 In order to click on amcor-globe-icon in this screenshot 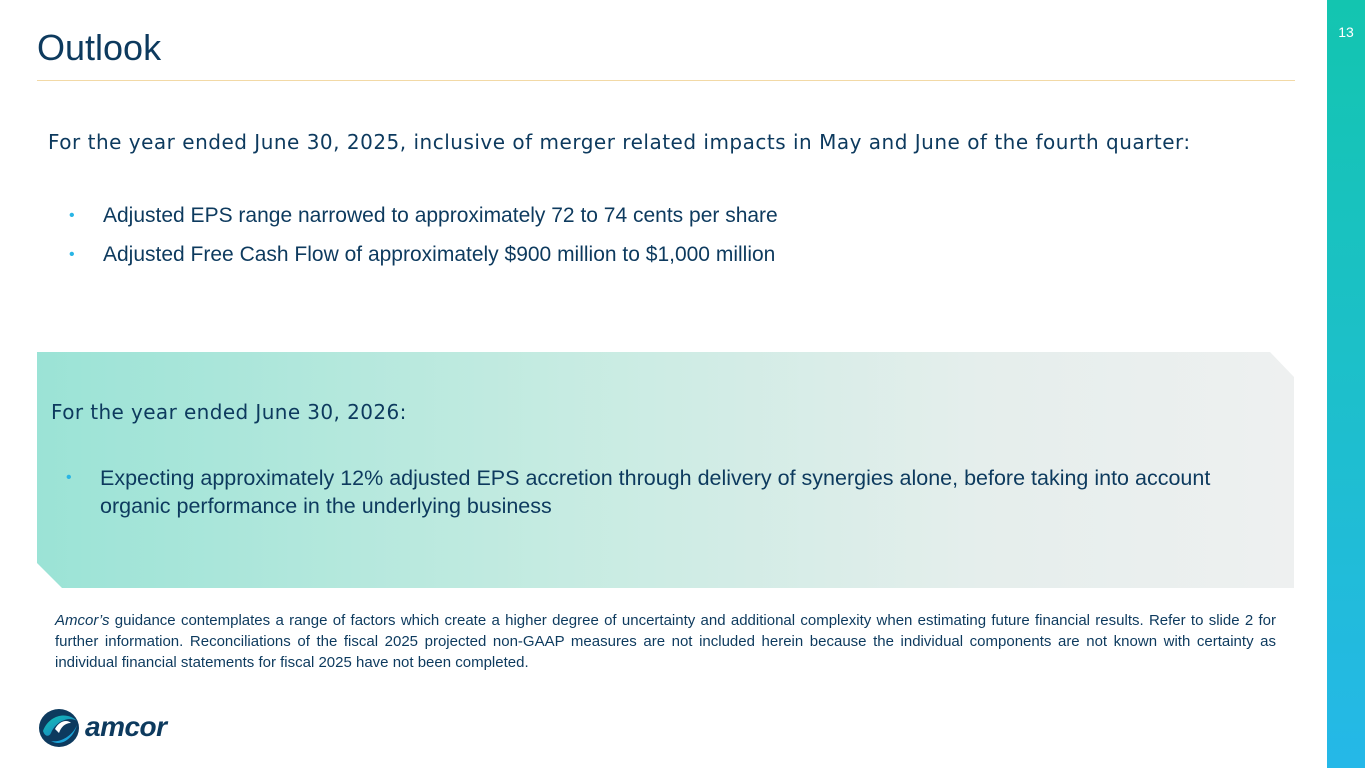, I will do `click(59, 728)`.